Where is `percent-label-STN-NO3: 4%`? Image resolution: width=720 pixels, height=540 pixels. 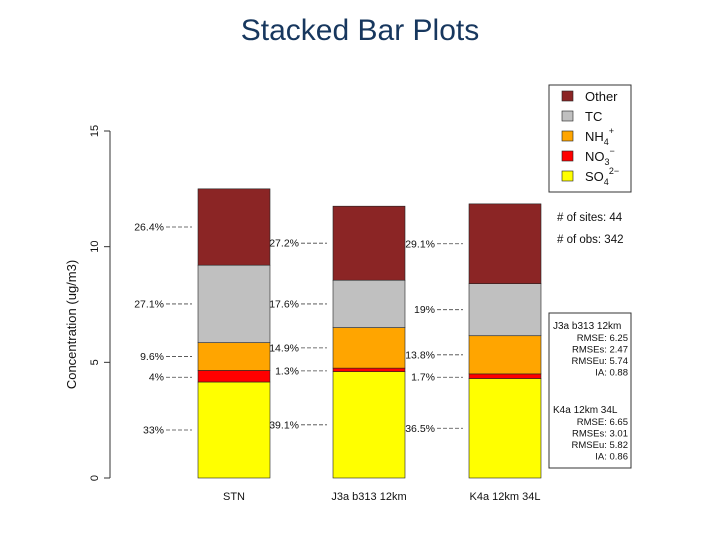
percent-label-STN-NO3: 4% is located at coordinates (156, 378).